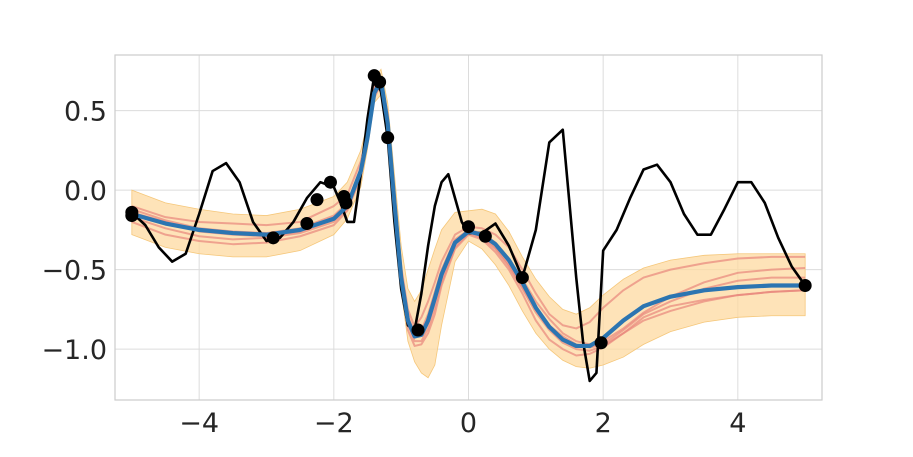 The width and height of the screenshot is (913, 457). I want to click on y-tick-label: 0.5, so click(85, 112).